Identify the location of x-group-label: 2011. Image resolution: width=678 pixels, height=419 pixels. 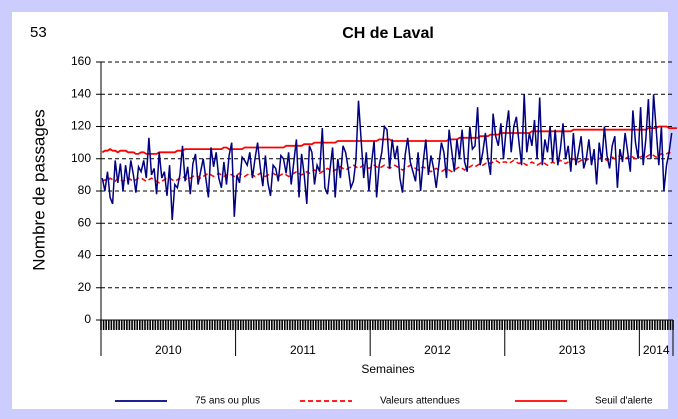
(303, 350).